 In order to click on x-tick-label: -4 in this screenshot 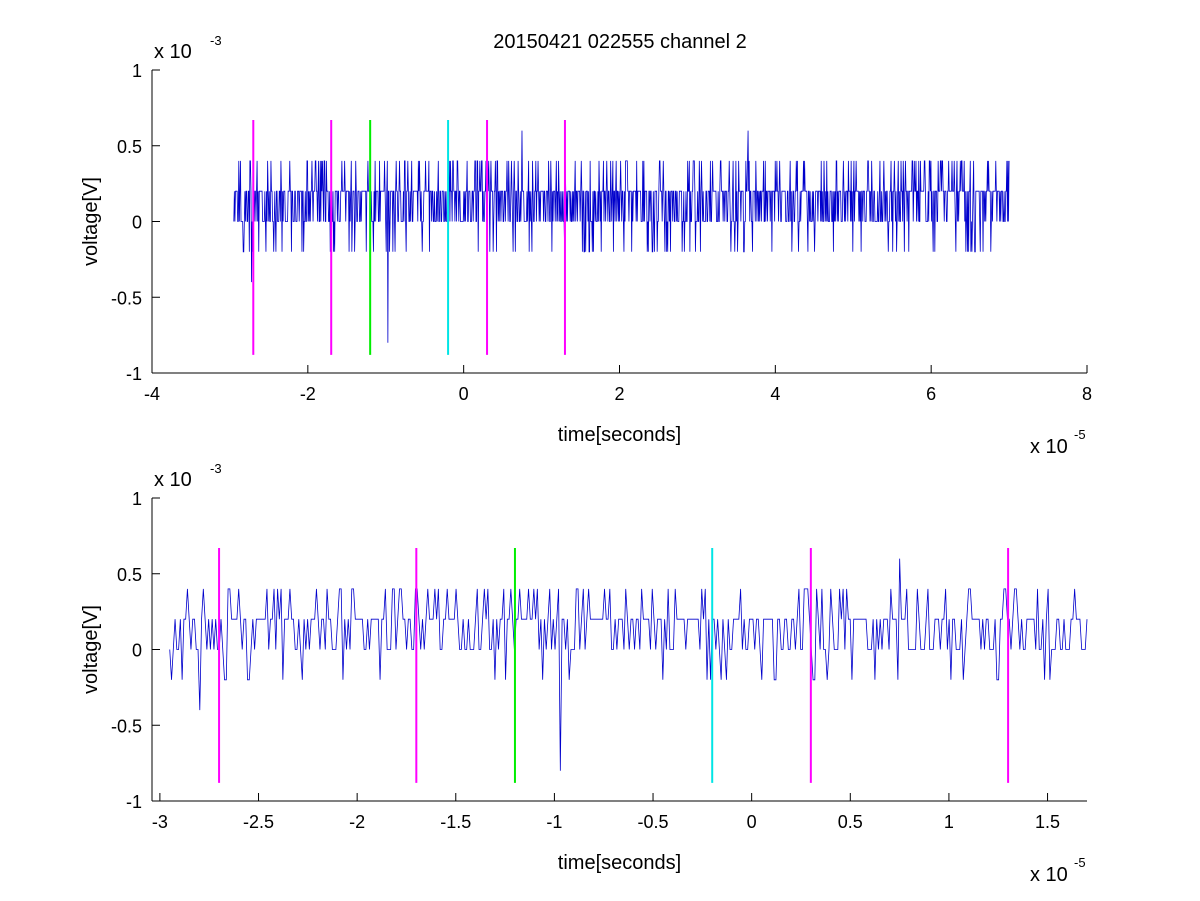, I will do `click(152, 394)`.